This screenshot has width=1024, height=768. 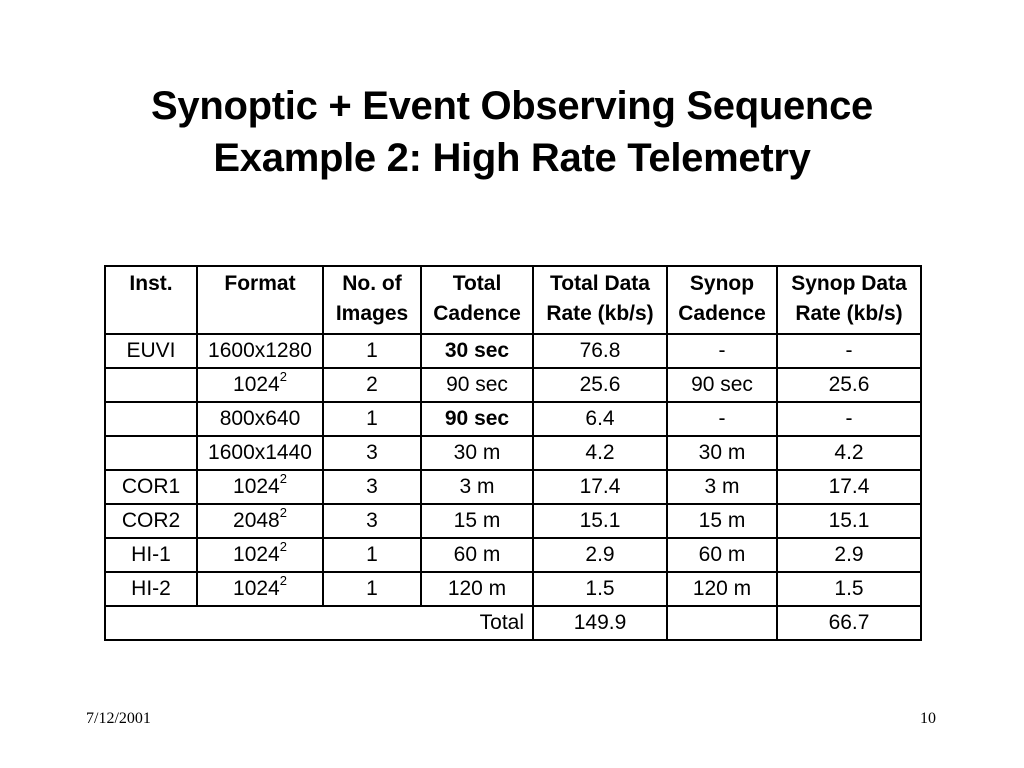 What do you see at coordinates (151, 521) in the screenshot?
I see `cell-inst: COR2` at bounding box center [151, 521].